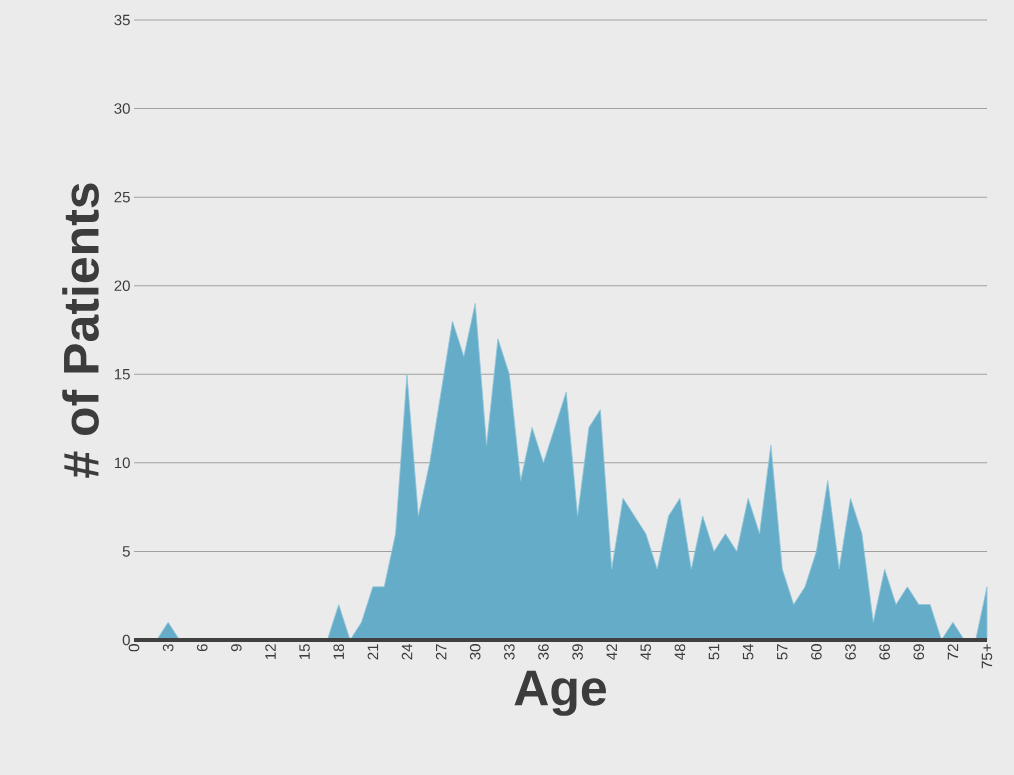  What do you see at coordinates (126, 551) in the screenshot?
I see `y-tick-label: 5` at bounding box center [126, 551].